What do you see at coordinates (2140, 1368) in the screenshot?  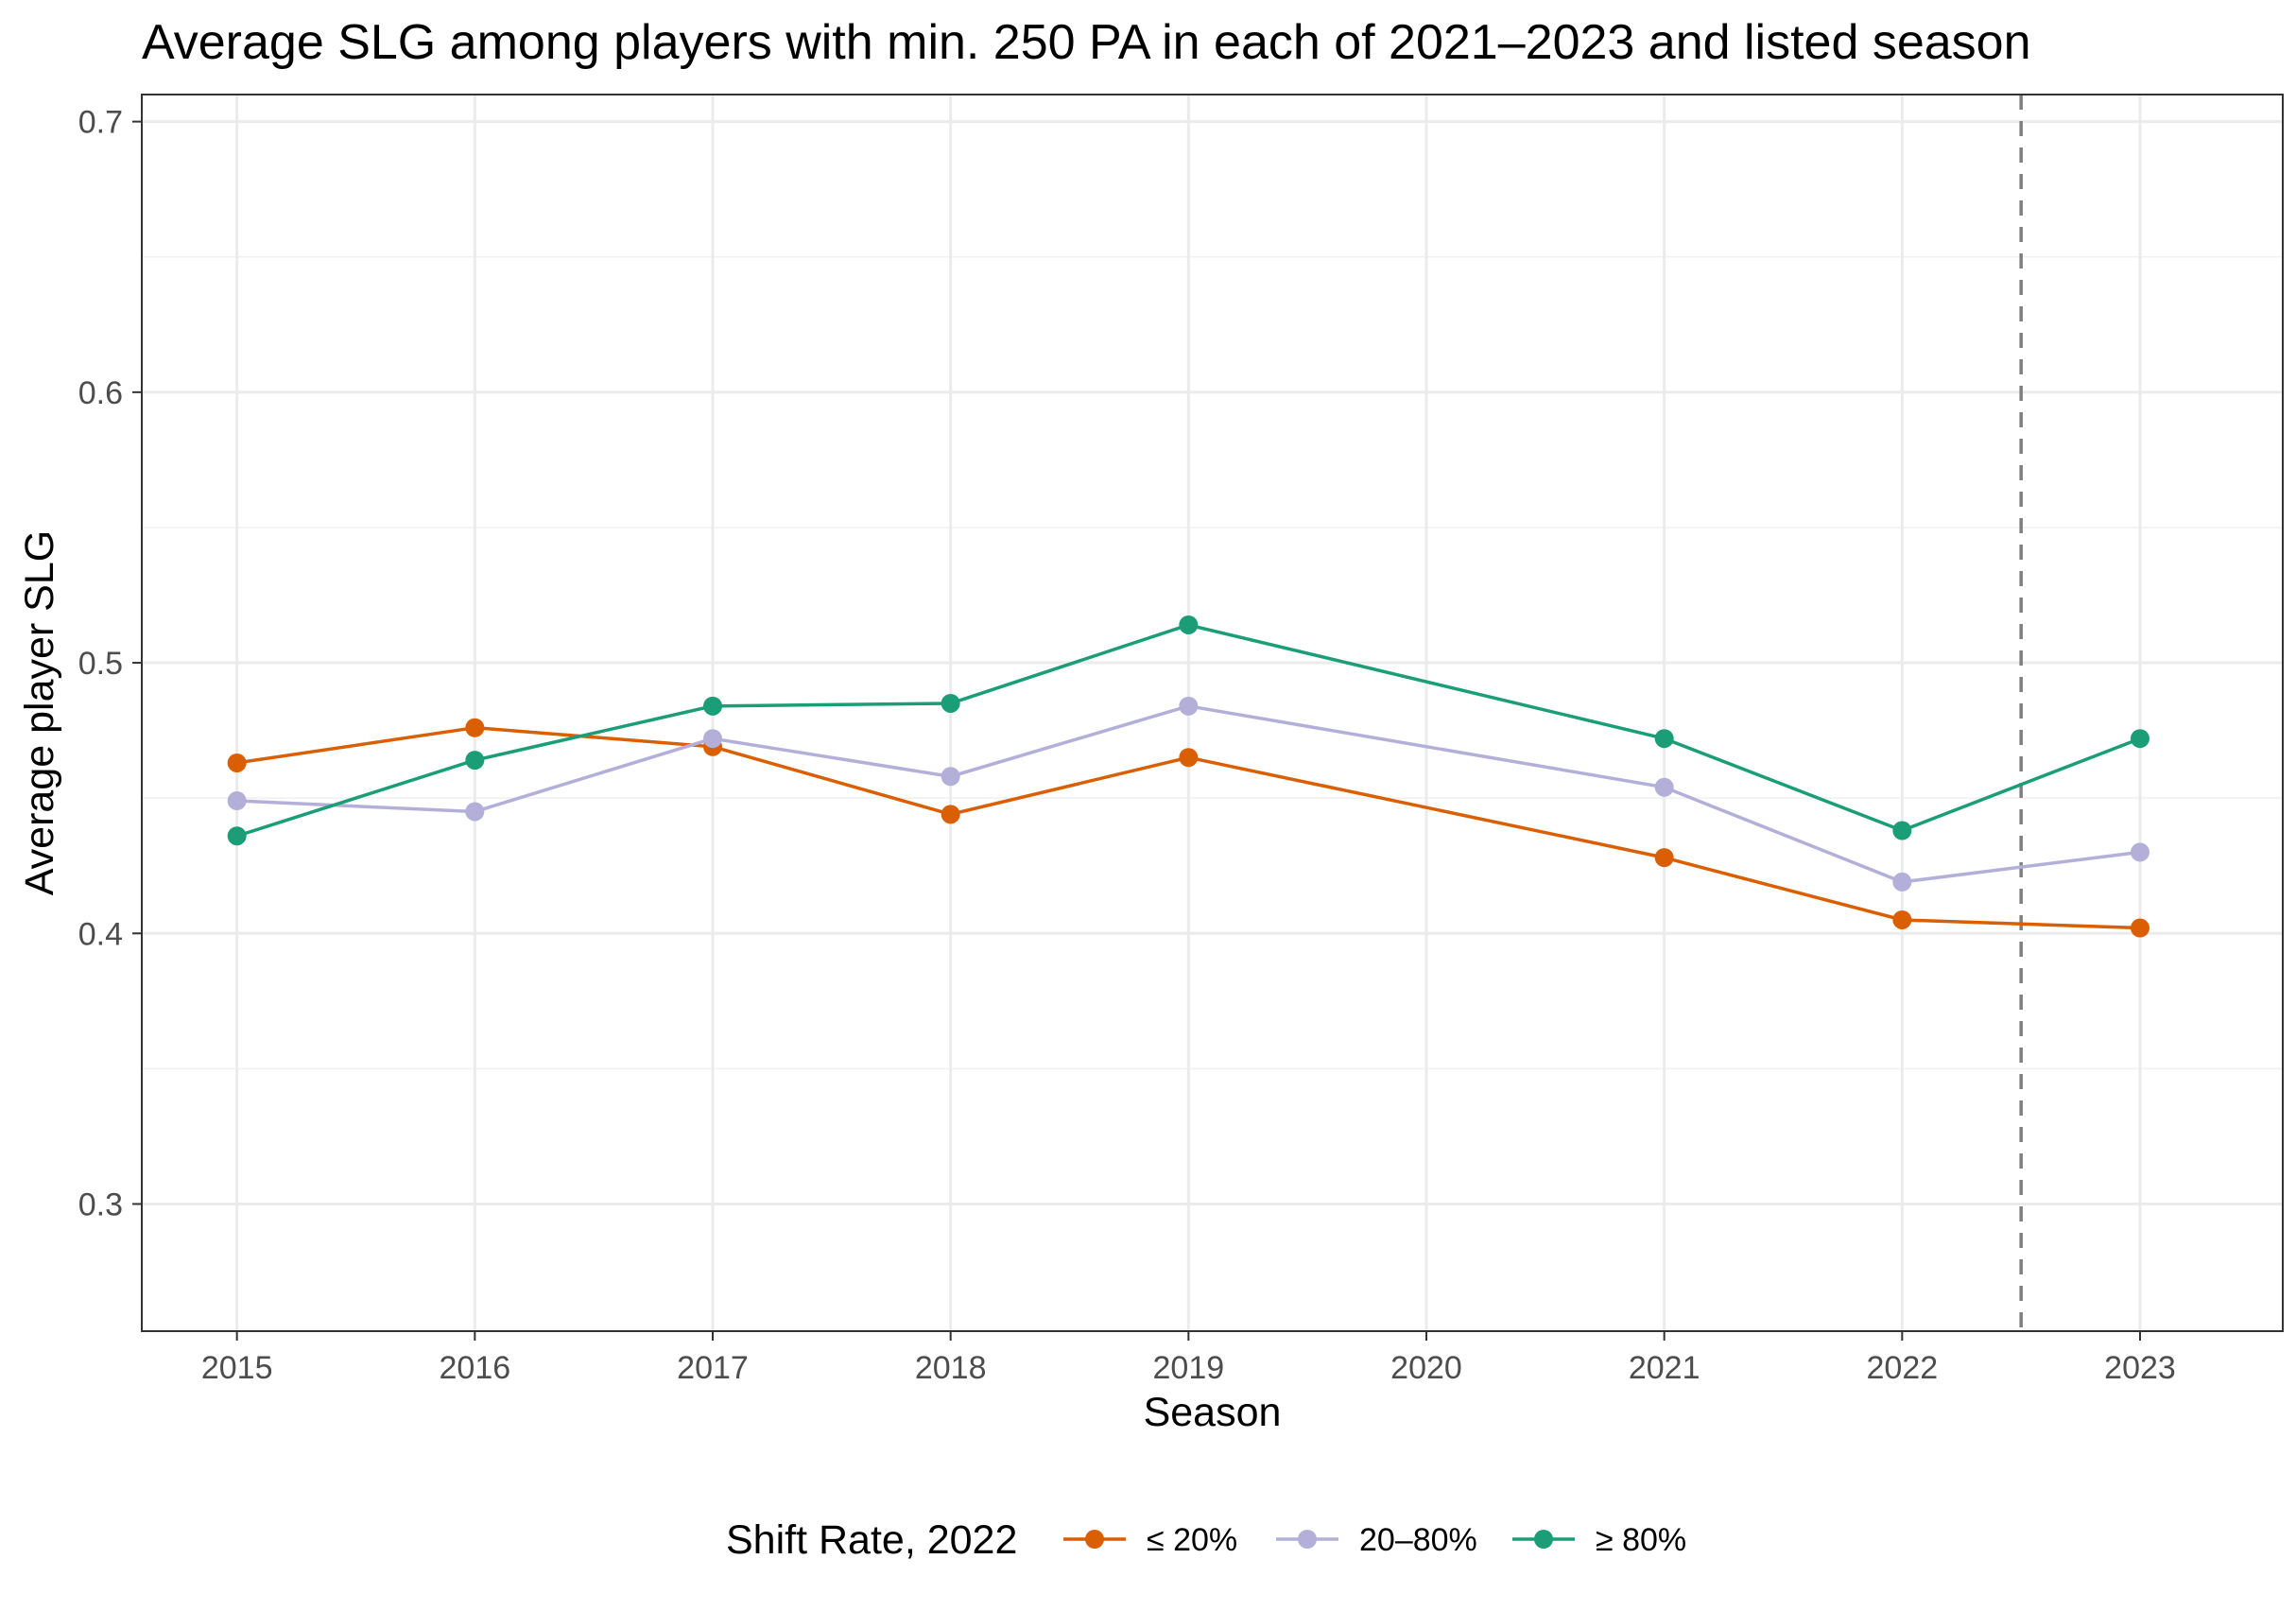 I see `x-tick-label: 2023` at bounding box center [2140, 1368].